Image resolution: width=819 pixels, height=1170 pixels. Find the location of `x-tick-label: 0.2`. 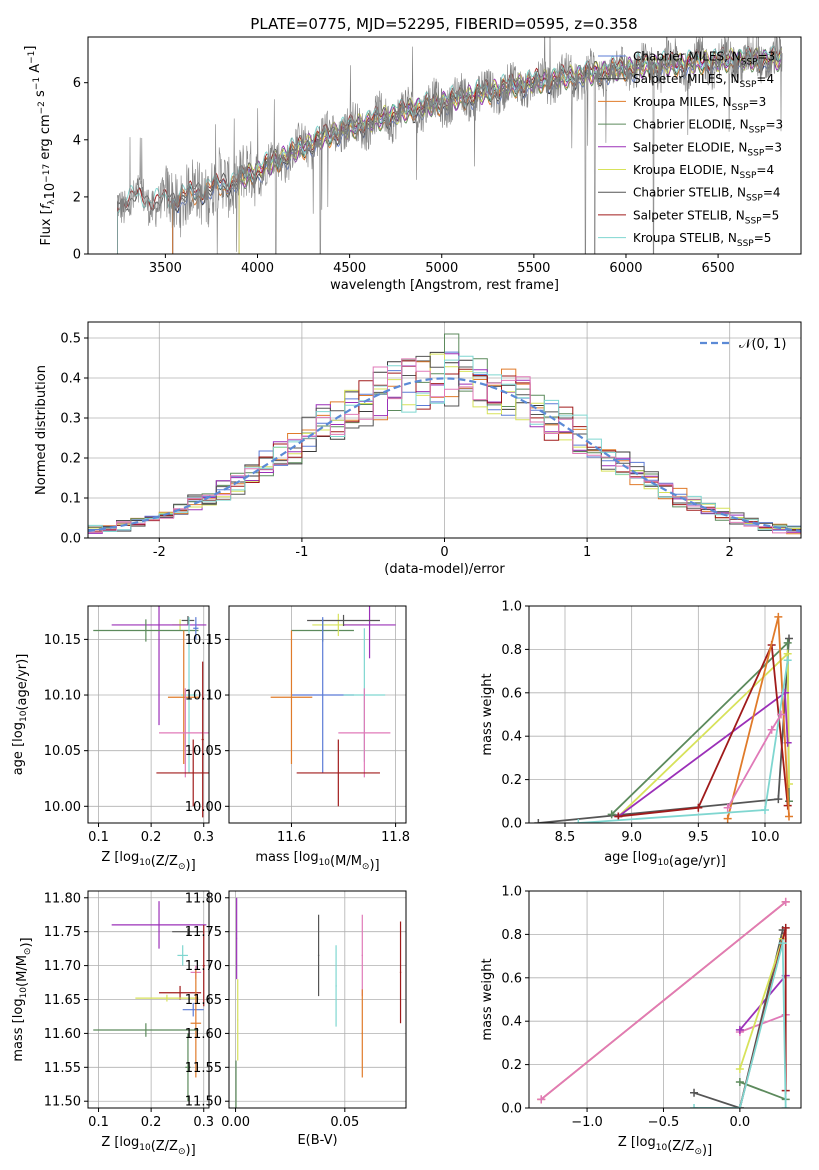

x-tick-label: 0.2 is located at coordinates (151, 1122).